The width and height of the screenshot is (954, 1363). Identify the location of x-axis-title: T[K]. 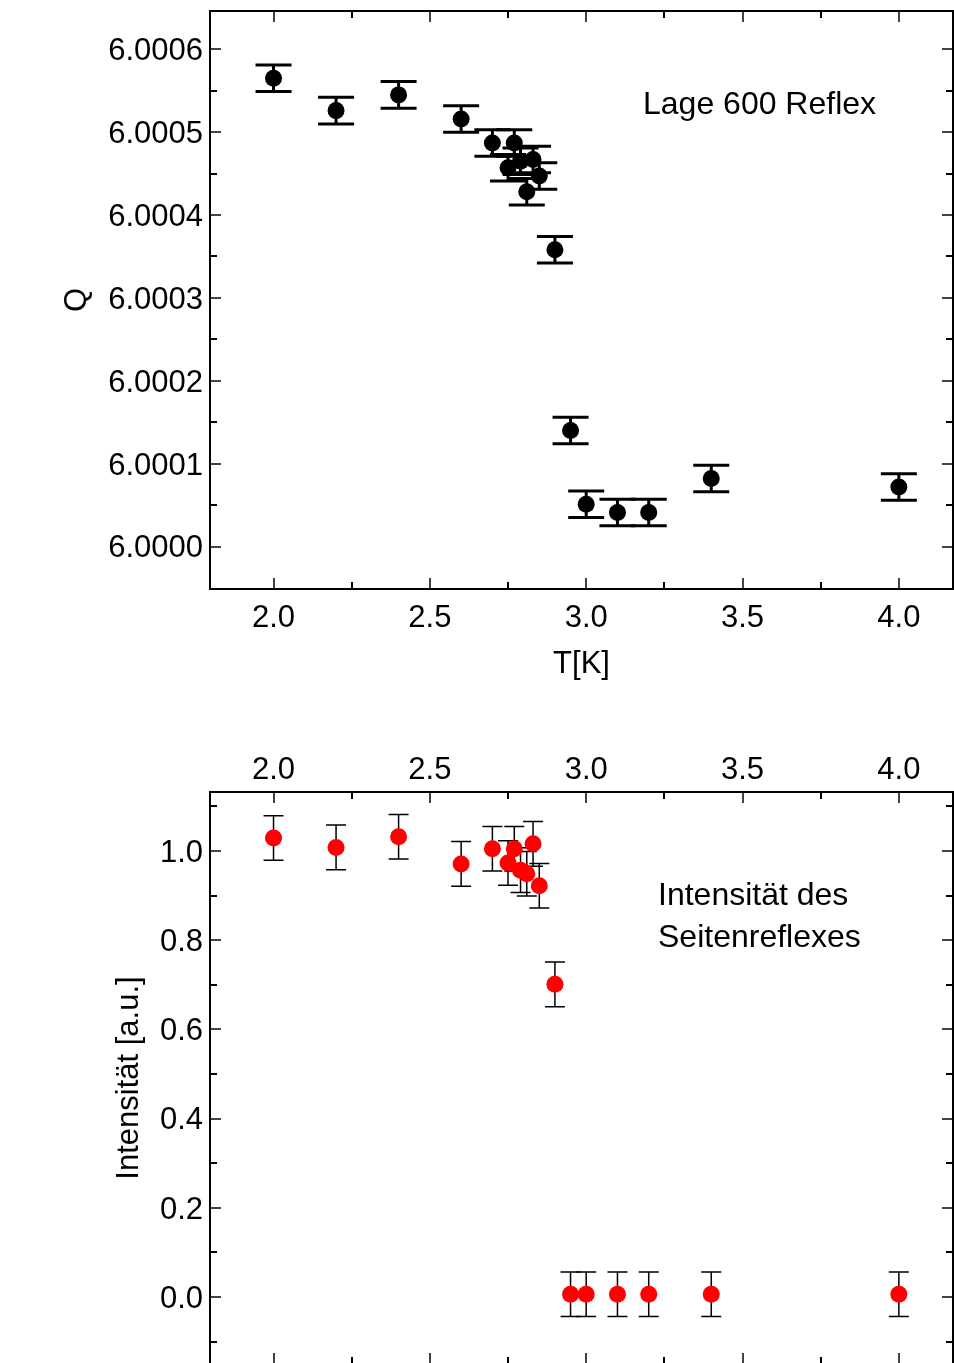
(581, 662).